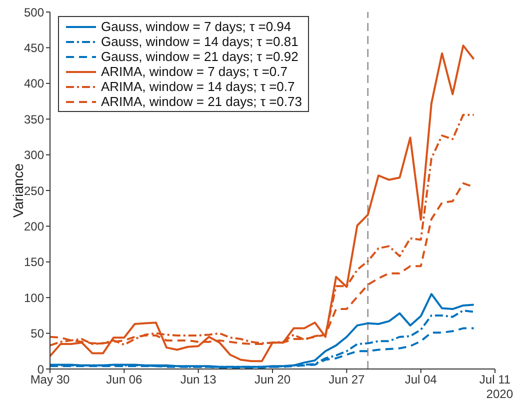 This screenshot has width=513, height=401. What do you see at coordinates (499, 394) in the screenshot?
I see `text: 2020` at bounding box center [499, 394].